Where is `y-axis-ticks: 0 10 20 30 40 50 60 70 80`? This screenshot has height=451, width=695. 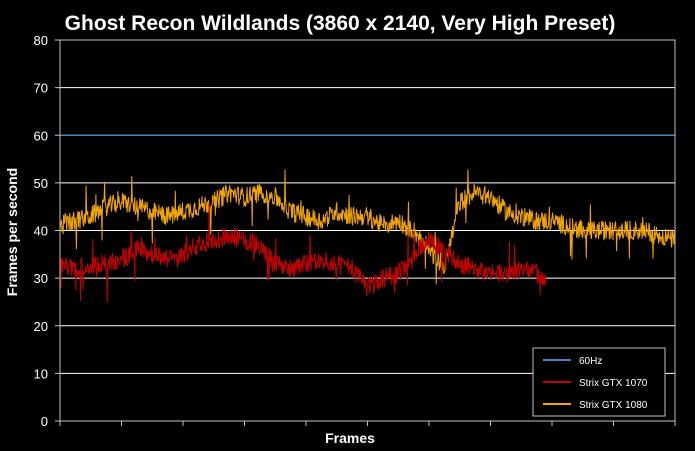 y-axis-ticks: 0 10 20 30 40 50 60 70 80 is located at coordinates (47, 231).